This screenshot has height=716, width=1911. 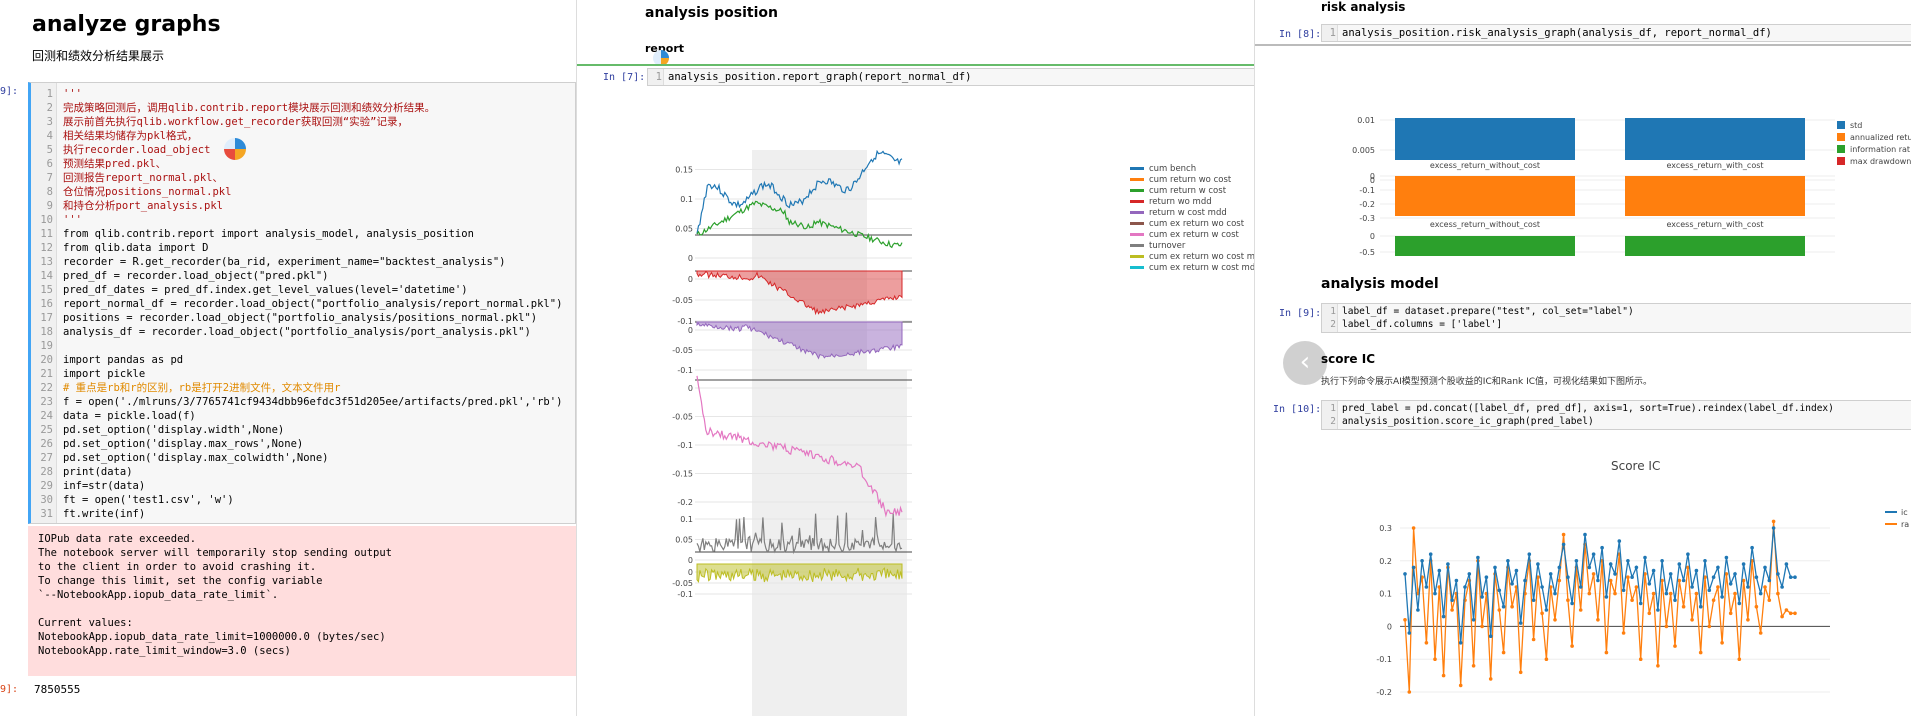 I want to click on legend-item: cum ex return w cost mdd, so click(x=1192, y=268).